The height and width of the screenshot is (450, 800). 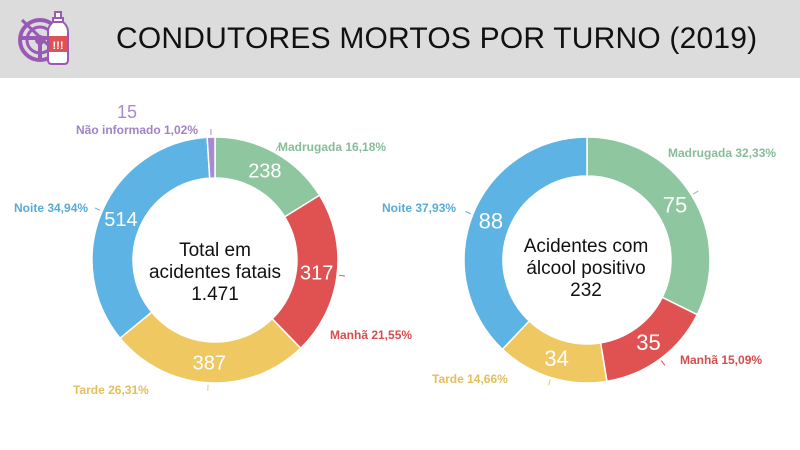 What do you see at coordinates (215, 272) in the screenshot?
I see `chart-1-center-label: Total em acidentes fatais 1.471` at bounding box center [215, 272].